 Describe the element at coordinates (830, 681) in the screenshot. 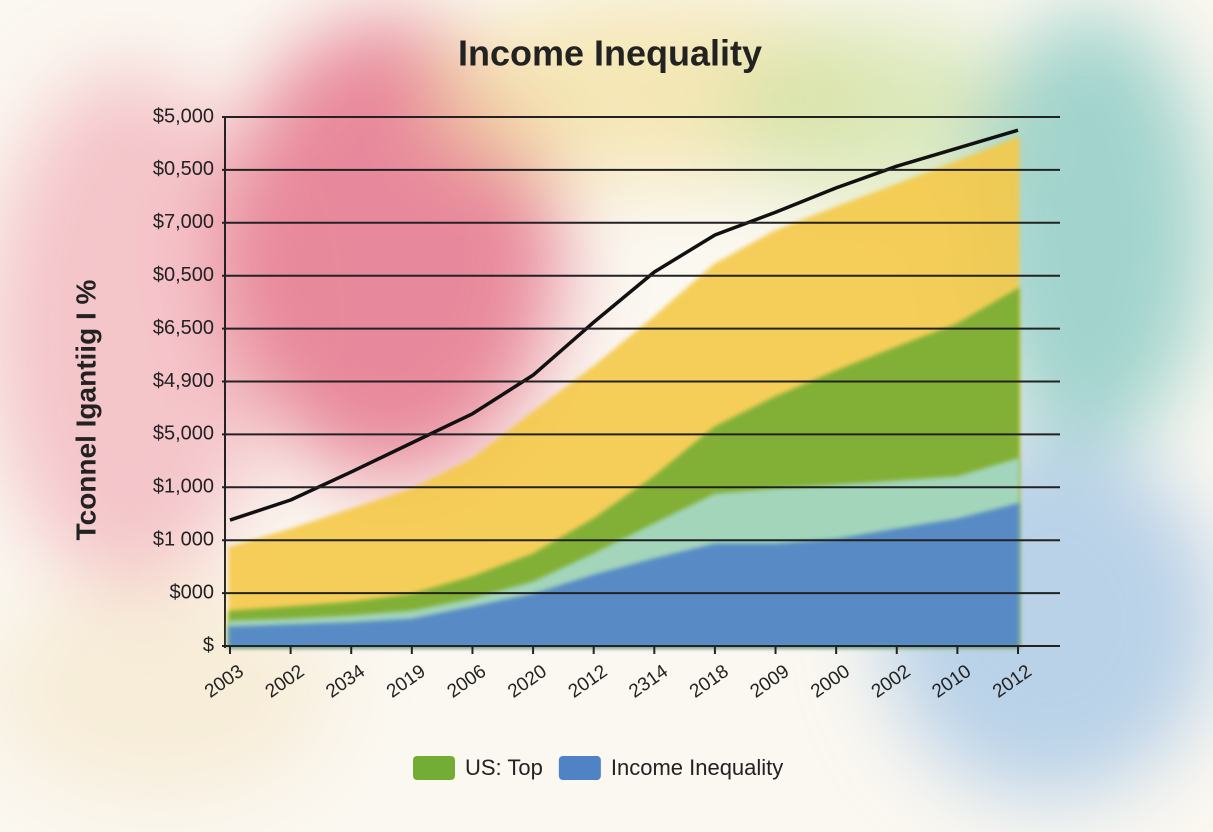

I see `x-tick-label: 2000` at that location.